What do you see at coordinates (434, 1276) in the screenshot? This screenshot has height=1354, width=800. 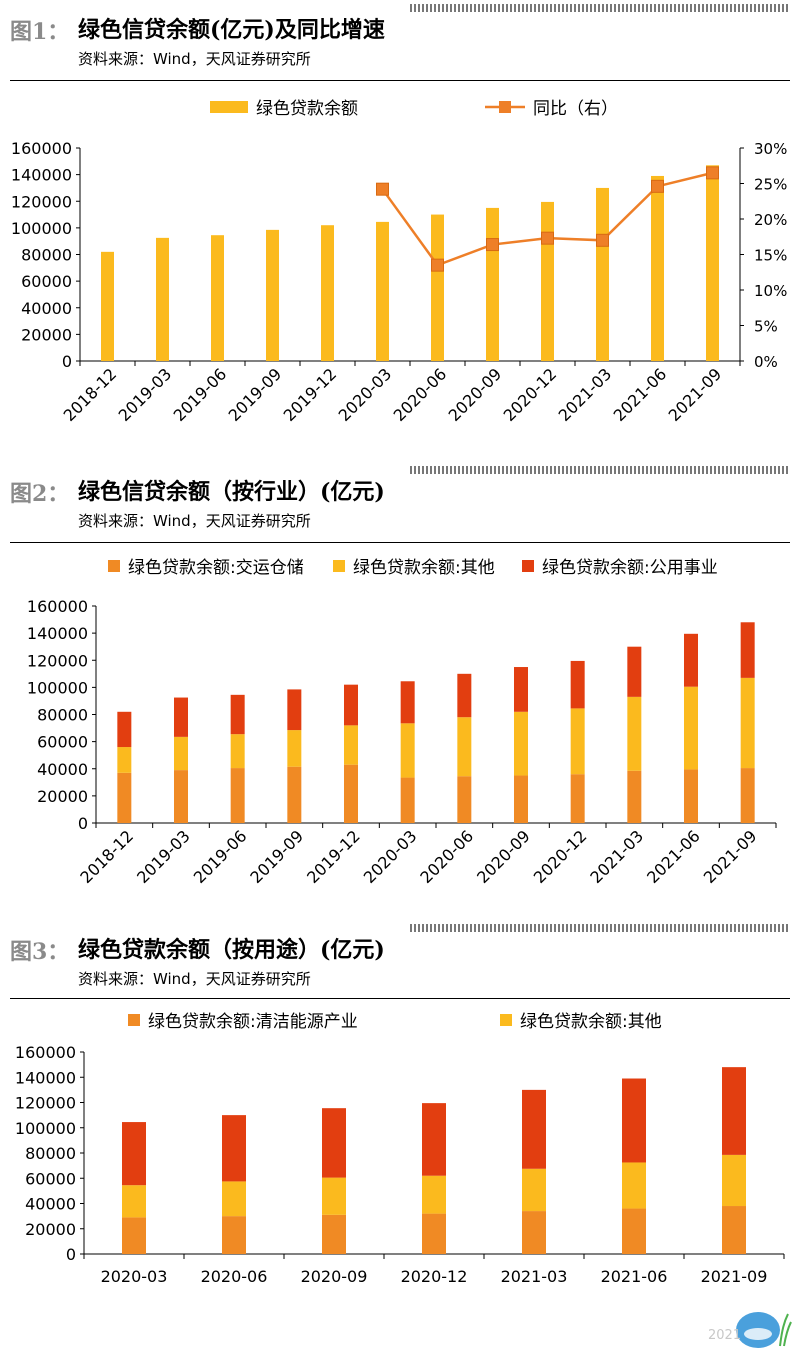 I see `x-tick-label: 2020-12` at bounding box center [434, 1276].